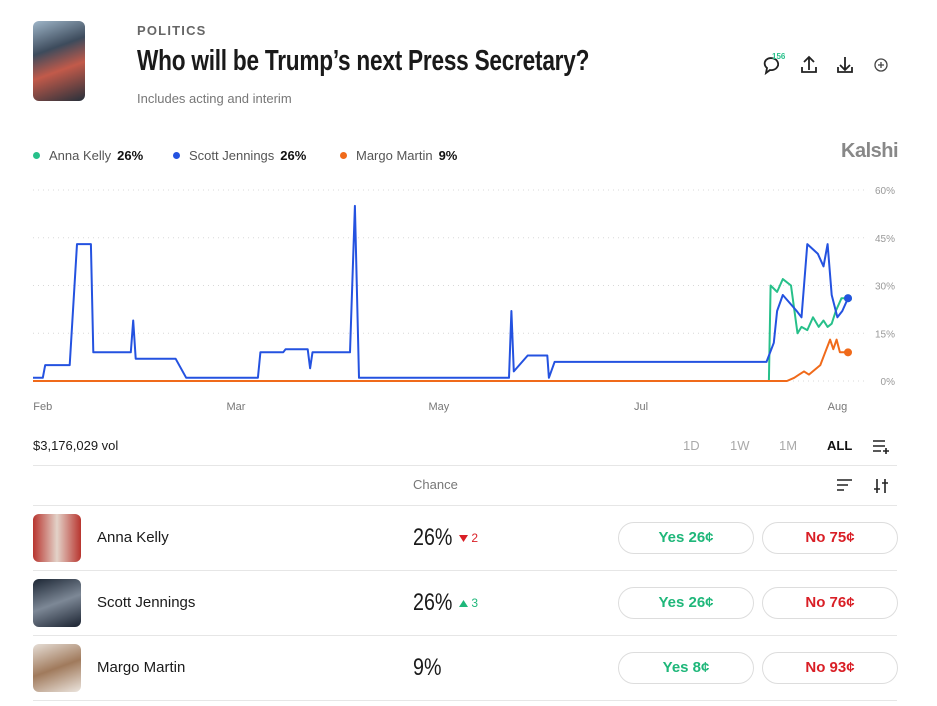 The width and height of the screenshot is (937, 706). What do you see at coordinates (394, 155) in the screenshot?
I see `legend-label: Margo Martin` at bounding box center [394, 155].